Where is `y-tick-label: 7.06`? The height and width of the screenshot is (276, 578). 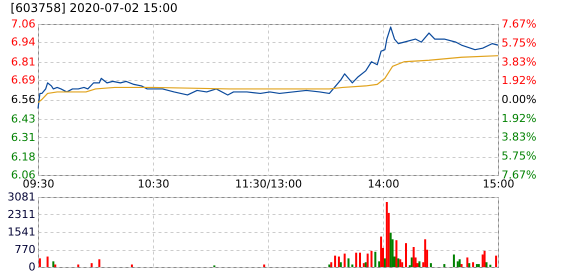 y-tick-label: 7.06 is located at coordinates (23, 24).